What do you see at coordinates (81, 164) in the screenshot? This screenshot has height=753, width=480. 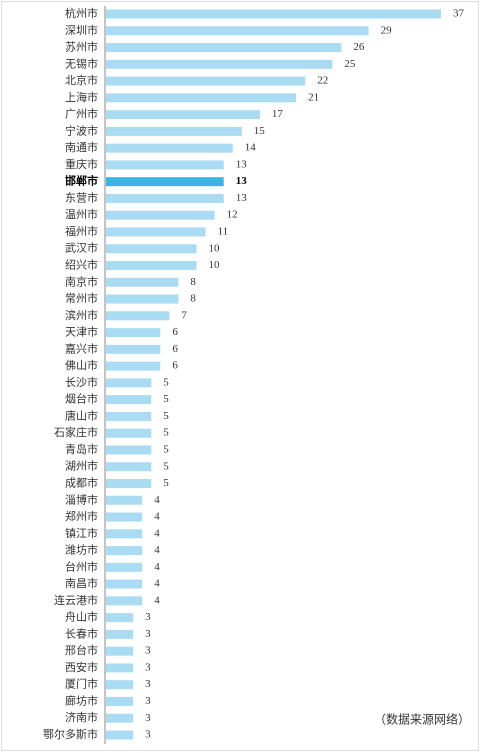 I see `category-label: 重庆市` at bounding box center [81, 164].